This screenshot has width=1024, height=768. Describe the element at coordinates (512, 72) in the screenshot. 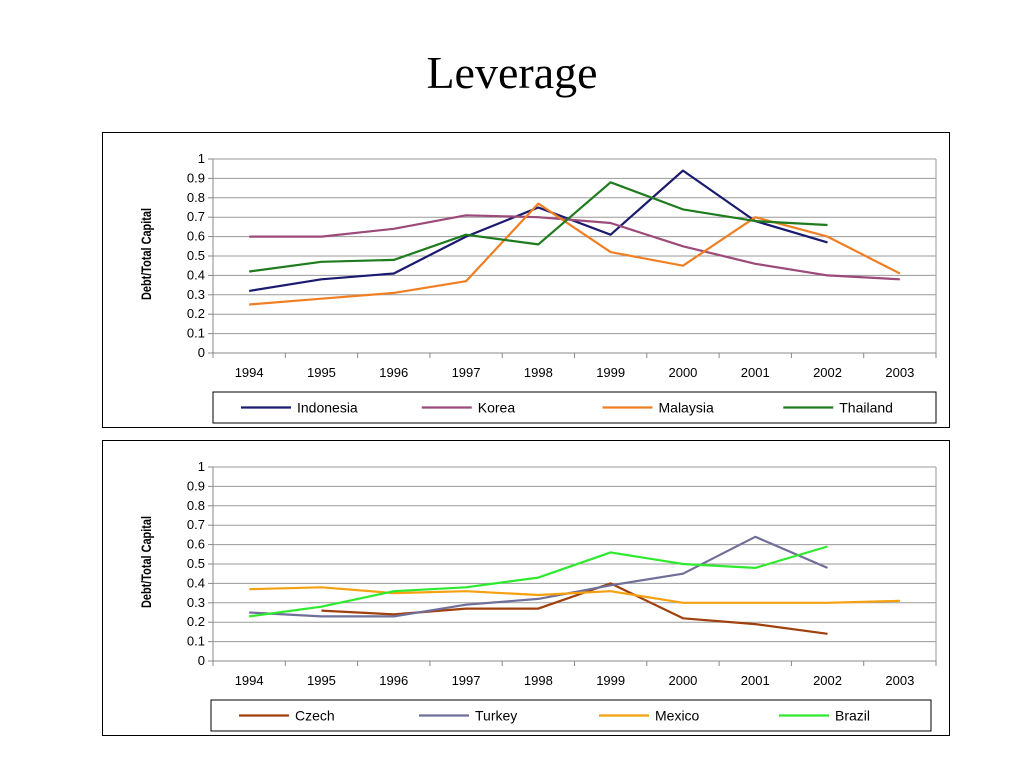

I see `page-title: Leverage` at that location.